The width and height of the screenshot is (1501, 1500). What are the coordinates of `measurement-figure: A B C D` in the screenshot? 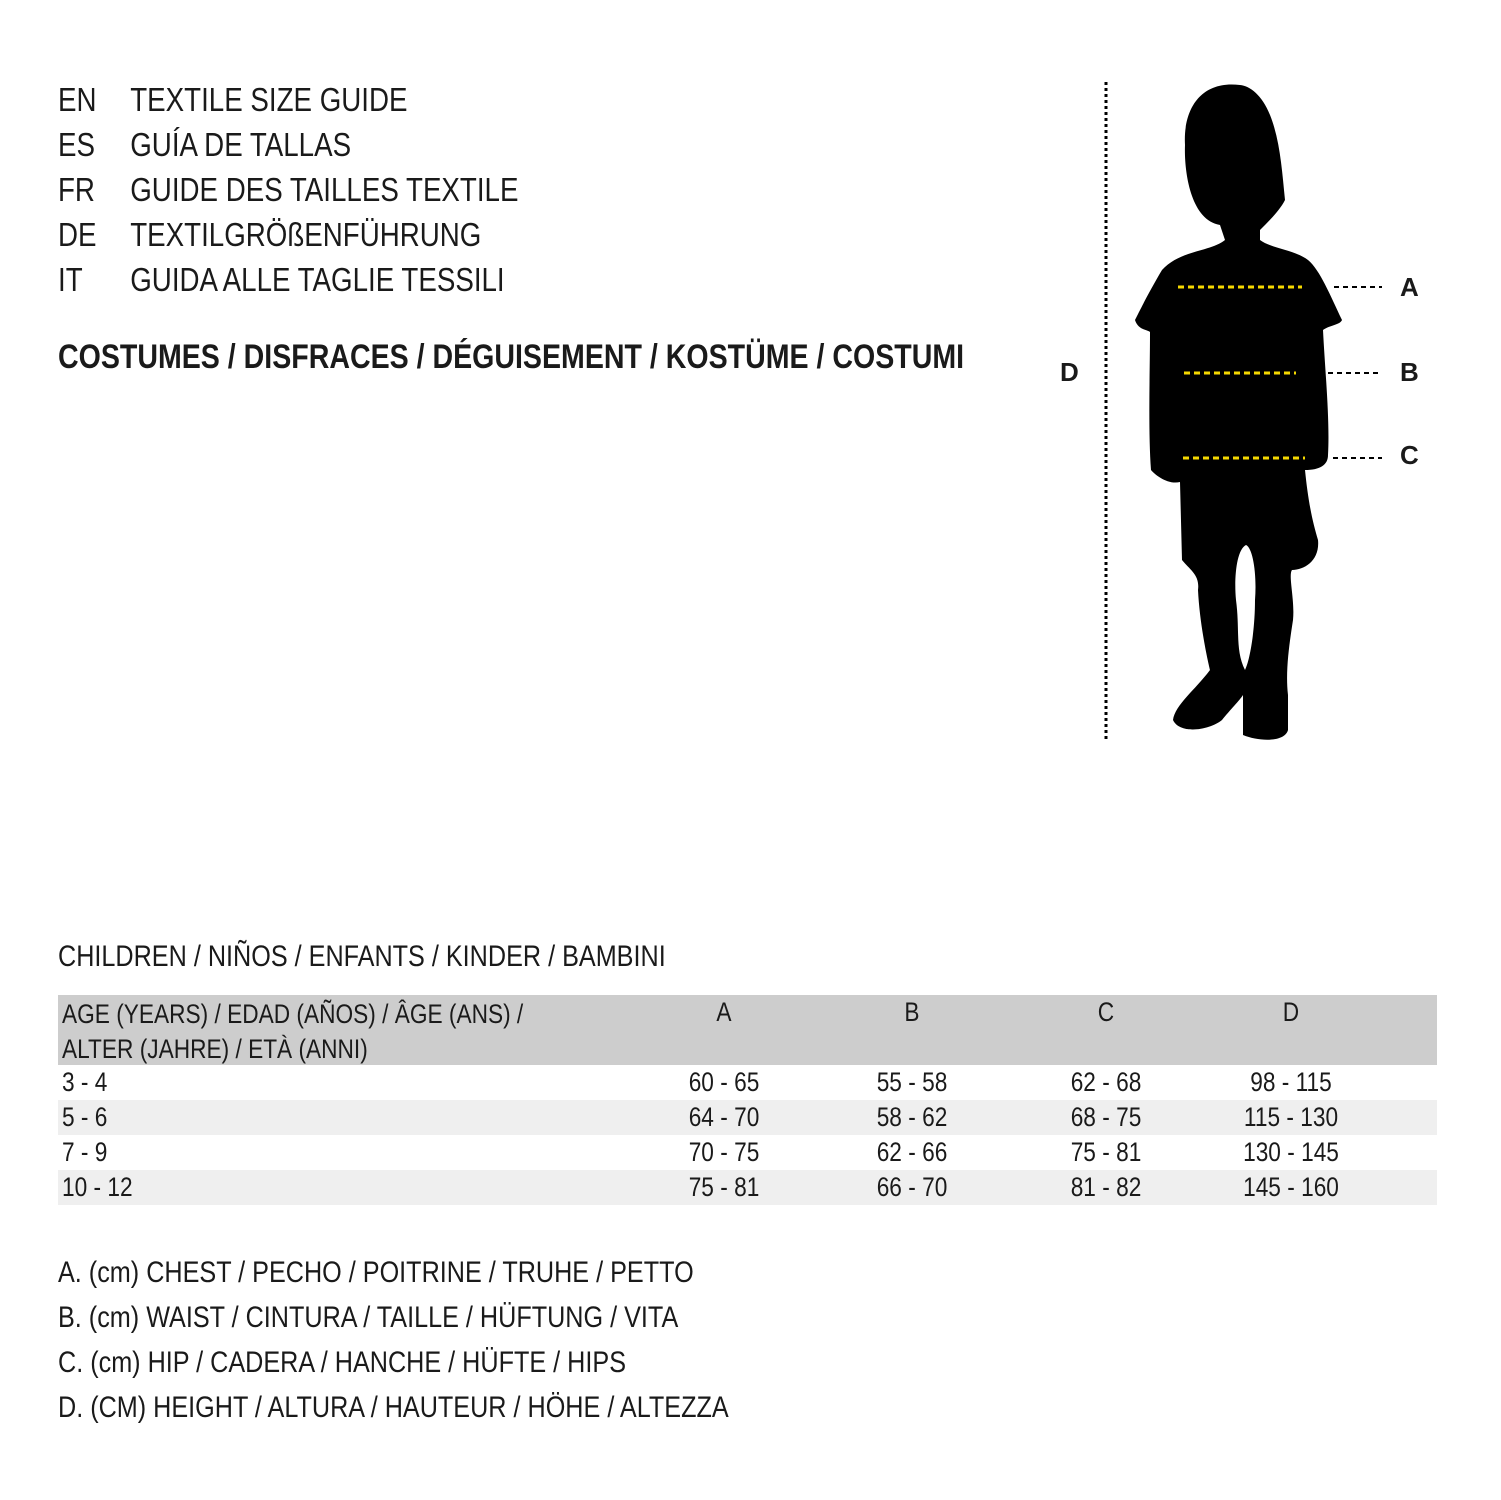 It's located at (1250, 417).